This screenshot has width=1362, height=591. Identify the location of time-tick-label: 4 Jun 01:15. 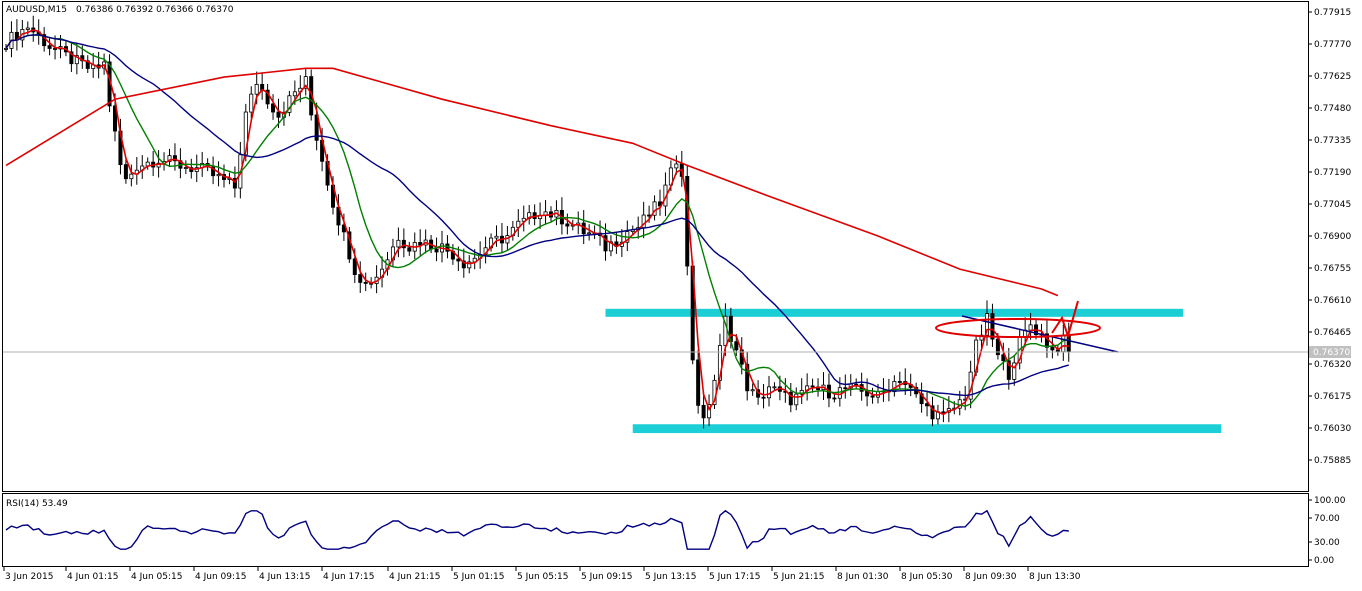
(92, 577).